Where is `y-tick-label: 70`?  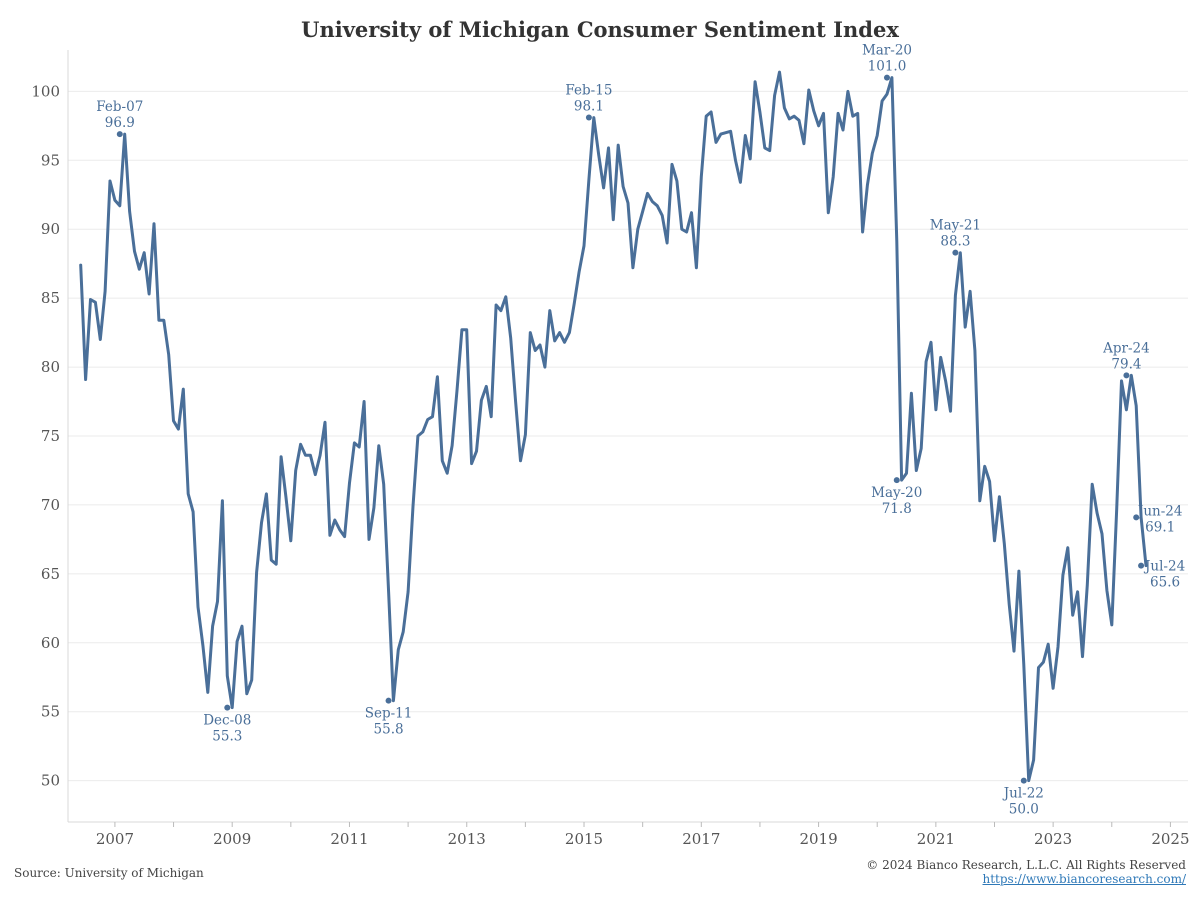
y-tick-label: 70 is located at coordinates (50, 505).